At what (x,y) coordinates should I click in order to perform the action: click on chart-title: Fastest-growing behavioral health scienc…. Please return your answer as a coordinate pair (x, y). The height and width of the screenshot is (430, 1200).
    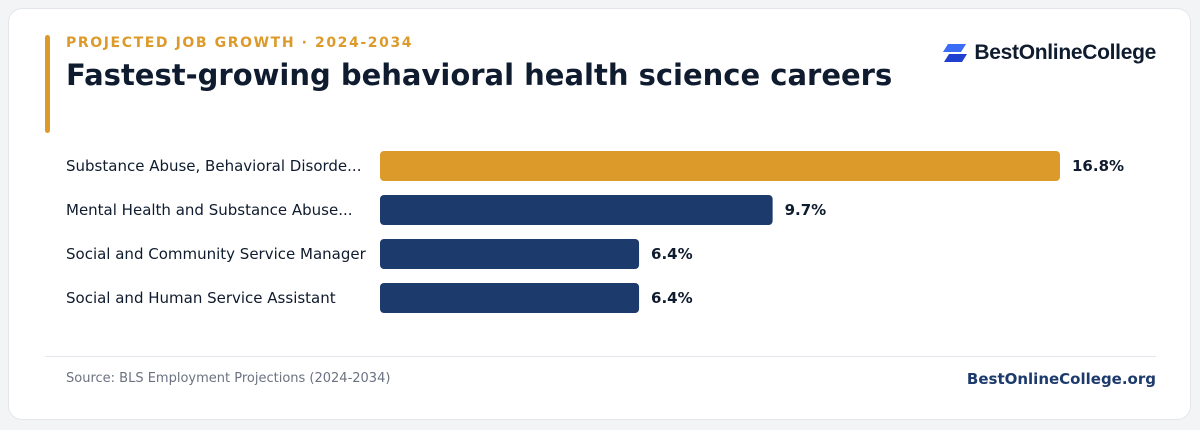
    Looking at the image, I should click on (479, 75).